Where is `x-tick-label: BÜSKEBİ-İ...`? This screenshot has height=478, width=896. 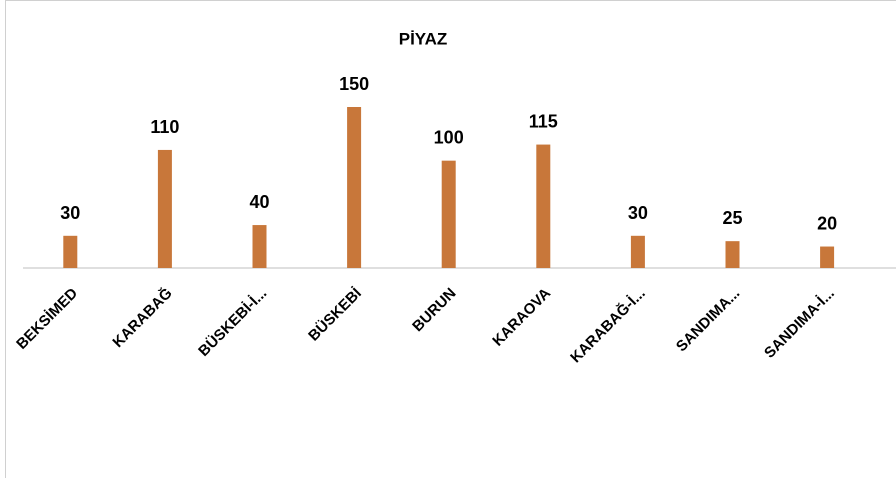
x-tick-label: BÜSKEBİ-İ... is located at coordinates (232, 322).